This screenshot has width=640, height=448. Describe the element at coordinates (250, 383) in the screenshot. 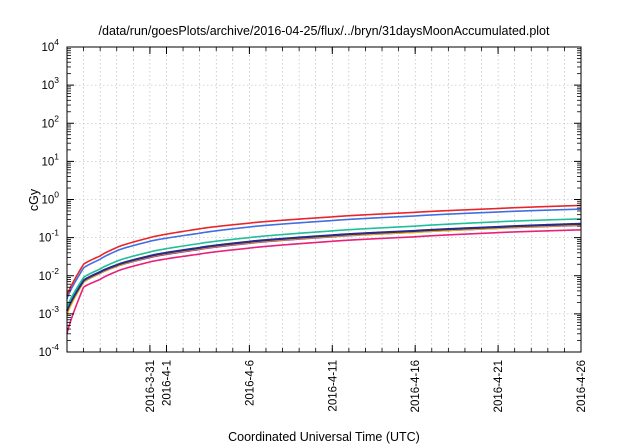

I see `x-tick-label: 2016-4-6` at that location.